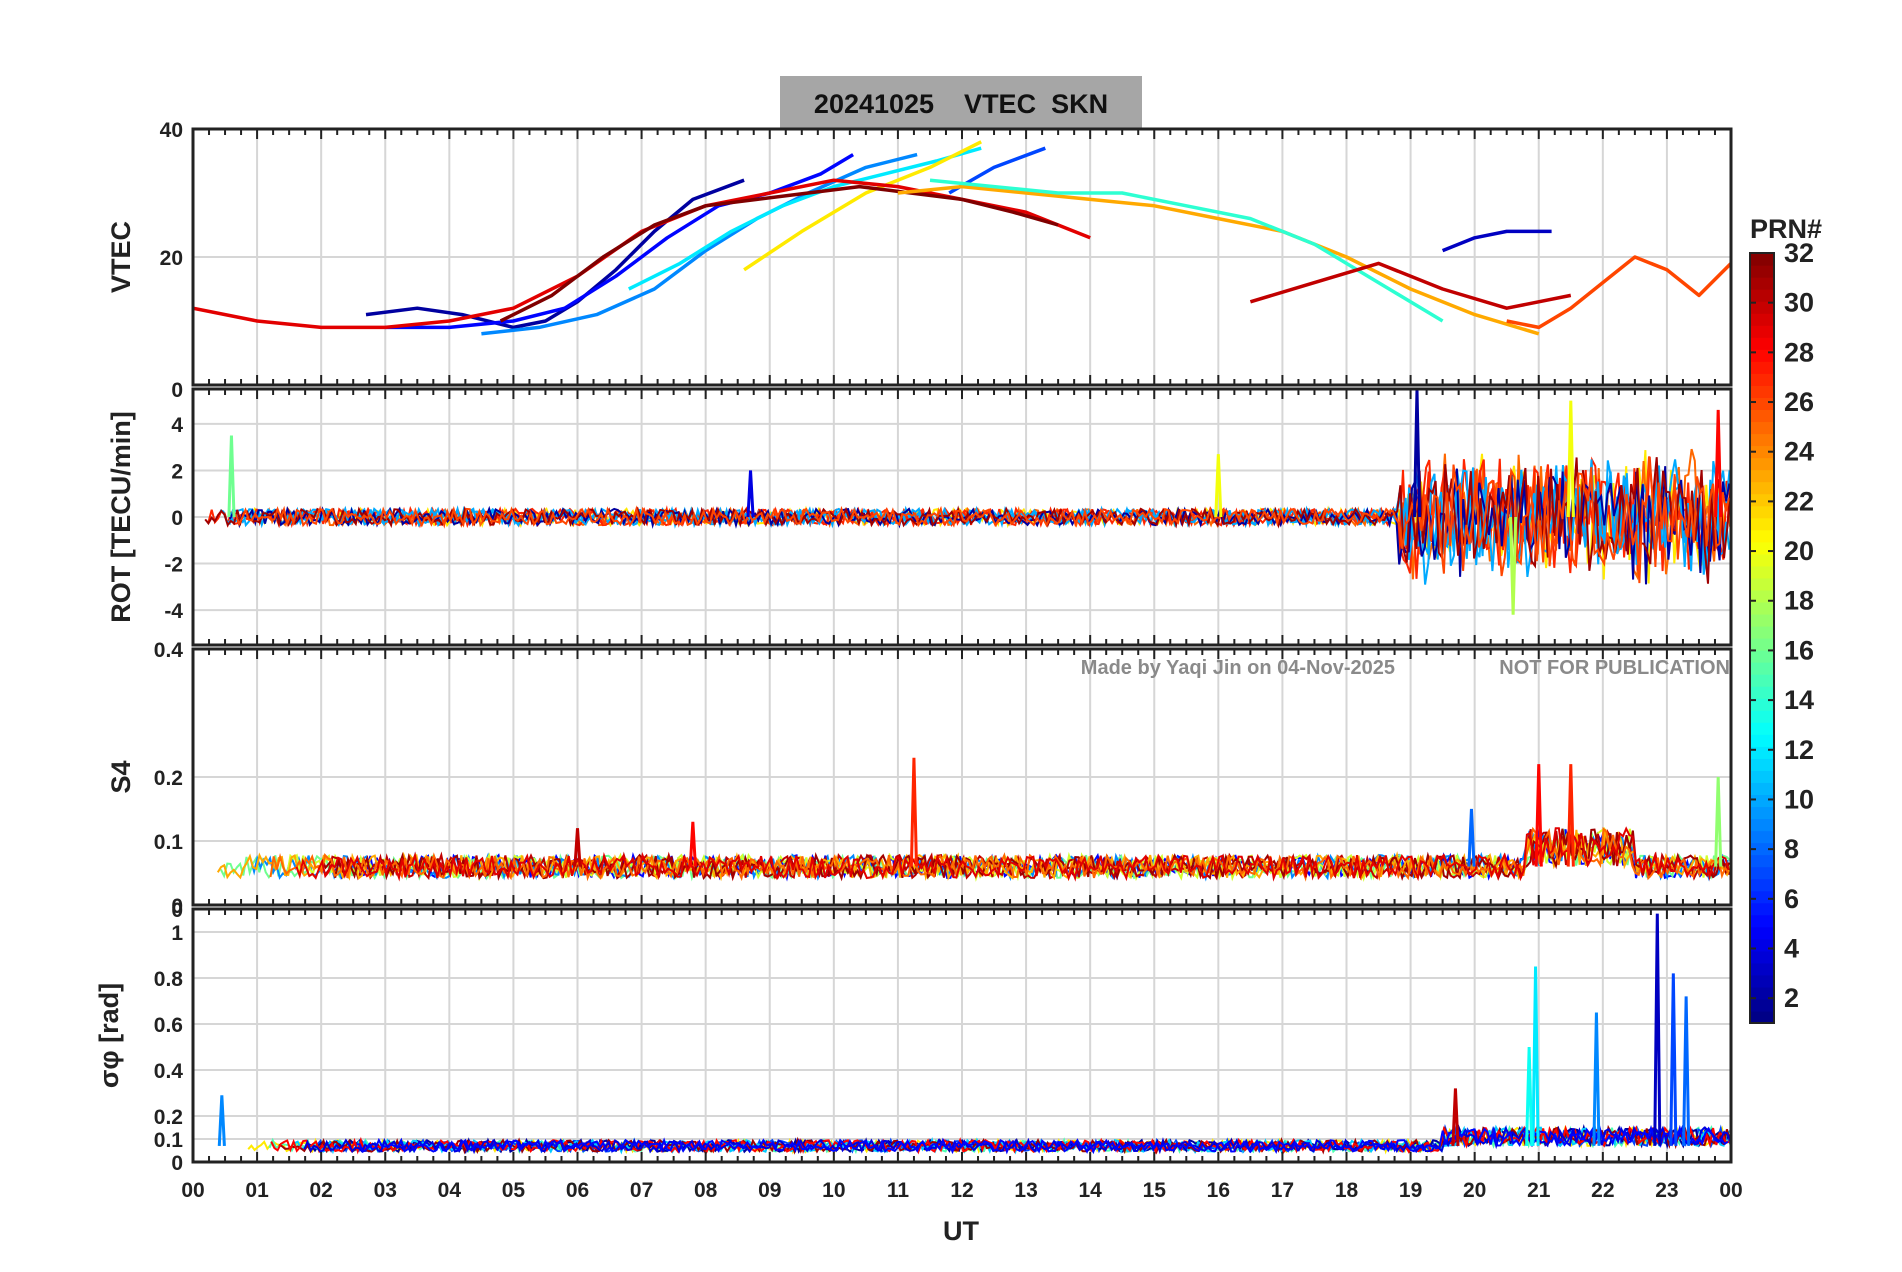 The width and height of the screenshot is (1902, 1272). Describe the element at coordinates (169, 842) in the screenshot. I see `y-tick-label: 0.1` at that location.